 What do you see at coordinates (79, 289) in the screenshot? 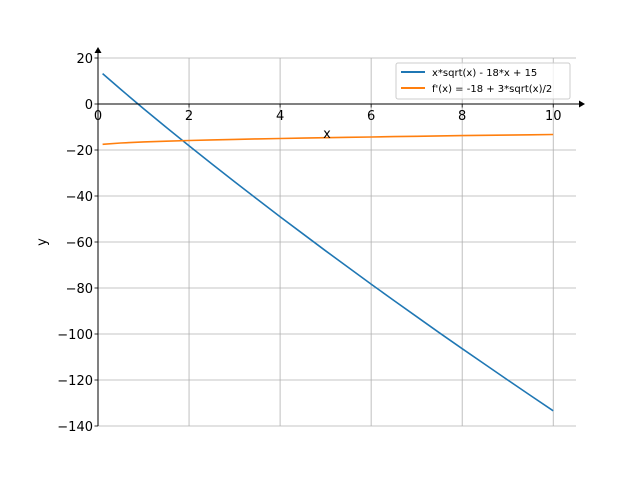
I see `y-tick-label: −80` at bounding box center [79, 289].